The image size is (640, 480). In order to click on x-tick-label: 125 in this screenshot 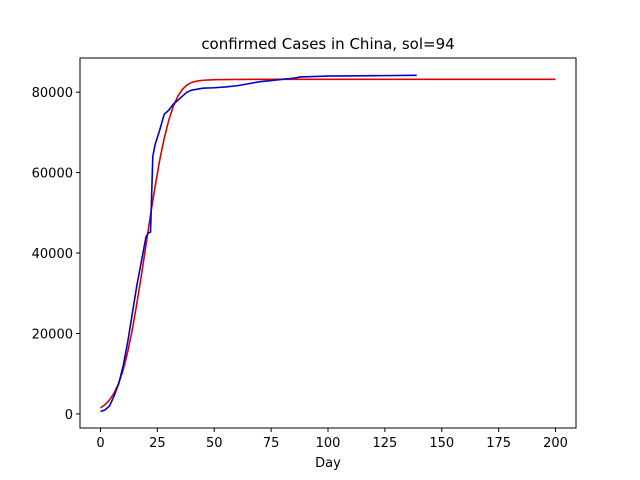, I will do `click(384, 443)`.